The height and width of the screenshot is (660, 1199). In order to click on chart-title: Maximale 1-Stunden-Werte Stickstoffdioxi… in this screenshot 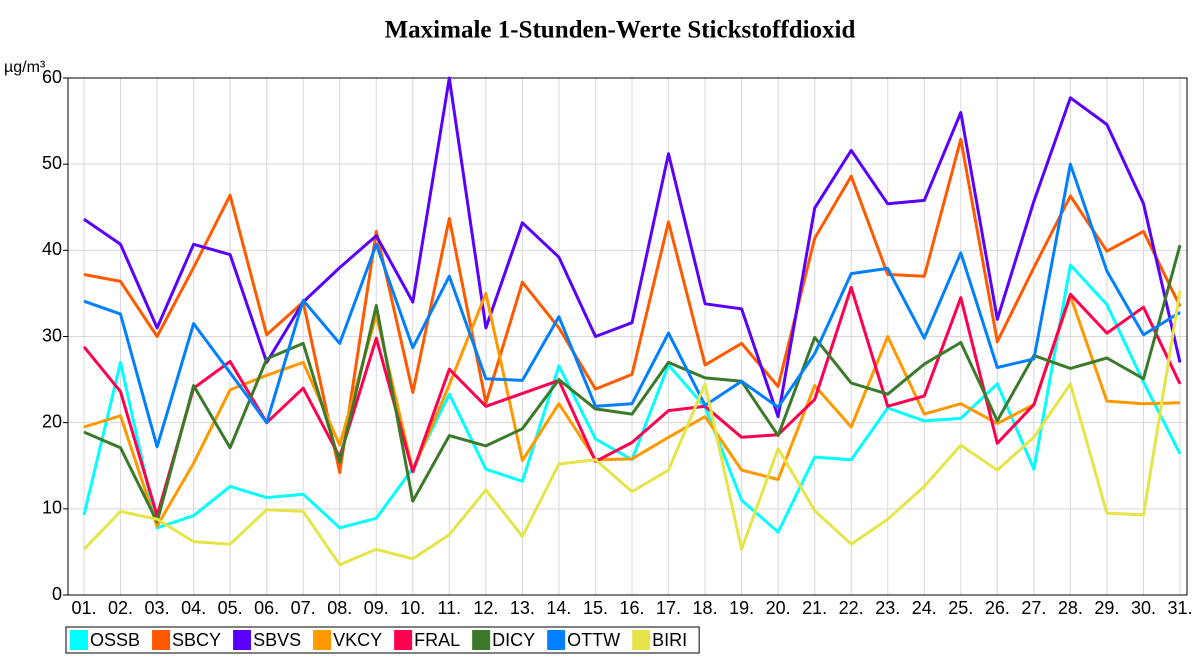, I will do `click(620, 30)`.